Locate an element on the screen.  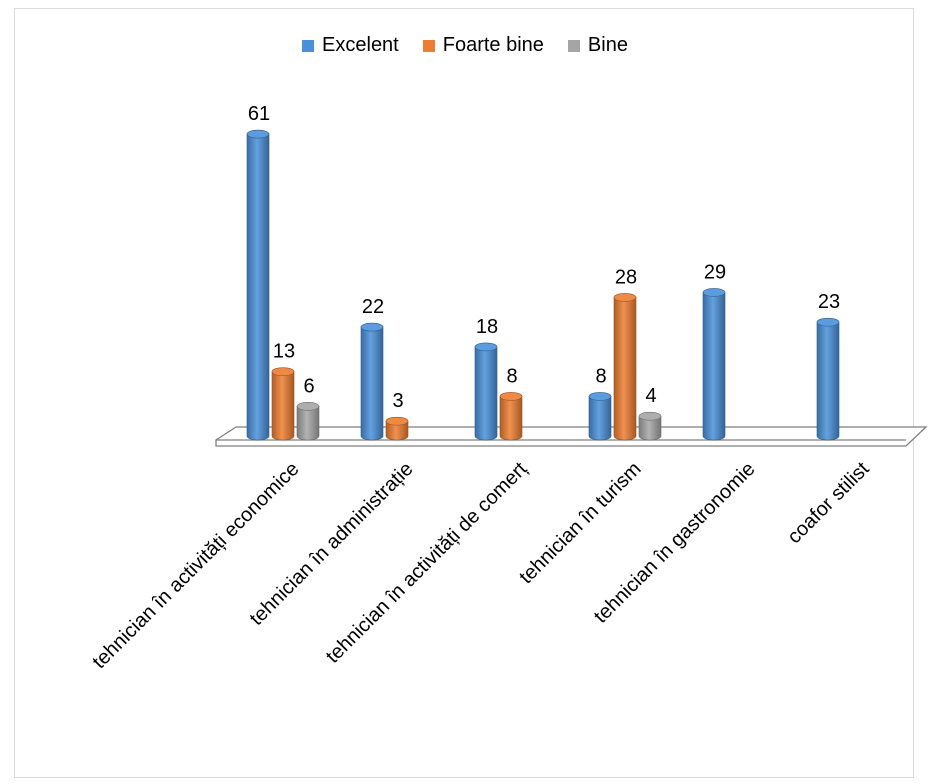
category-label: coafor stilist is located at coordinates (828, 503).